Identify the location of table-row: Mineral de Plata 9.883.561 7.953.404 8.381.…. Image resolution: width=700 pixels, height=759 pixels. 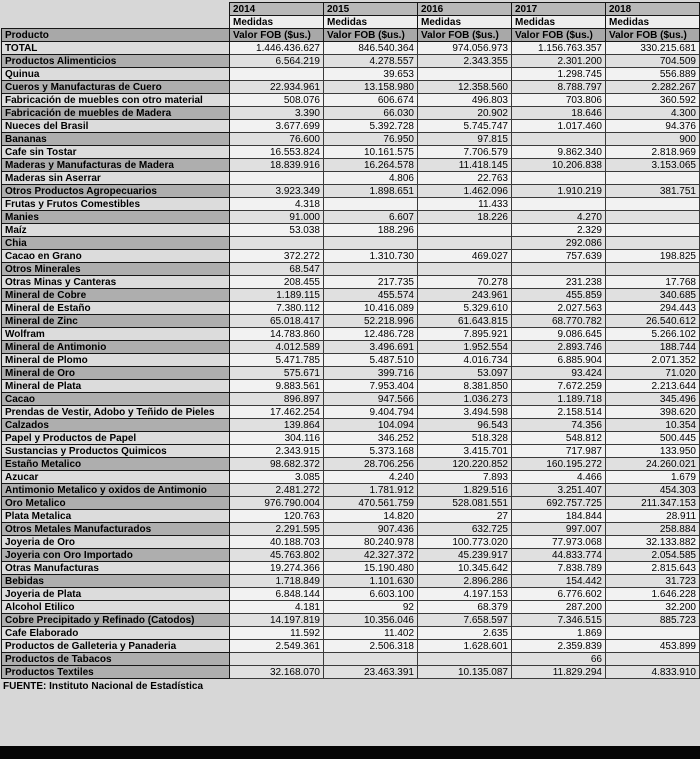
(350, 386).